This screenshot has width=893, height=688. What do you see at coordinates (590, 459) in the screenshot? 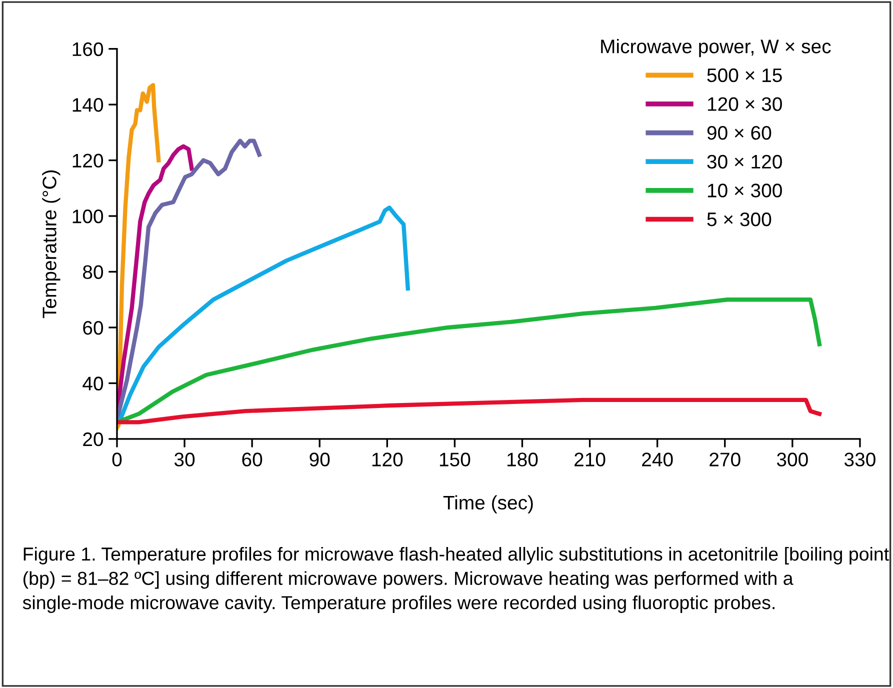
I see `x-tick-label: 210` at bounding box center [590, 459].